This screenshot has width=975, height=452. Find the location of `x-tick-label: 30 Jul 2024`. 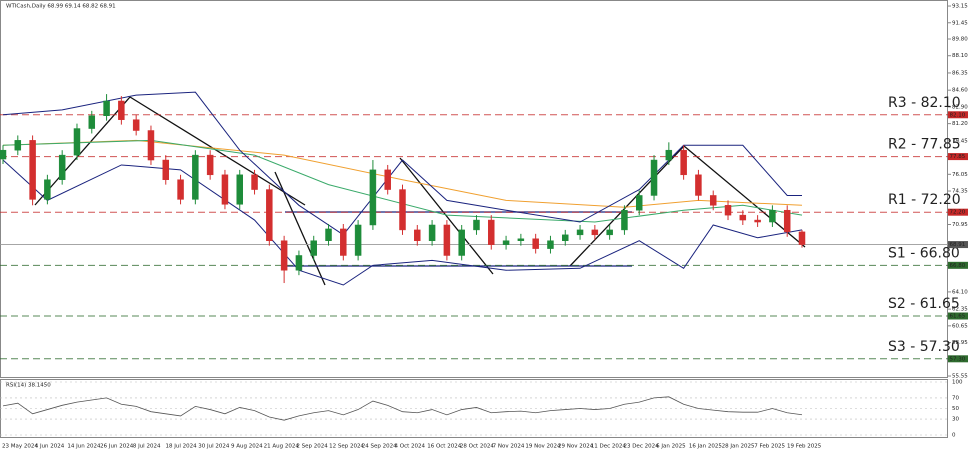

x-tick-label: 30 Jul 2024 is located at coordinates (214, 447).